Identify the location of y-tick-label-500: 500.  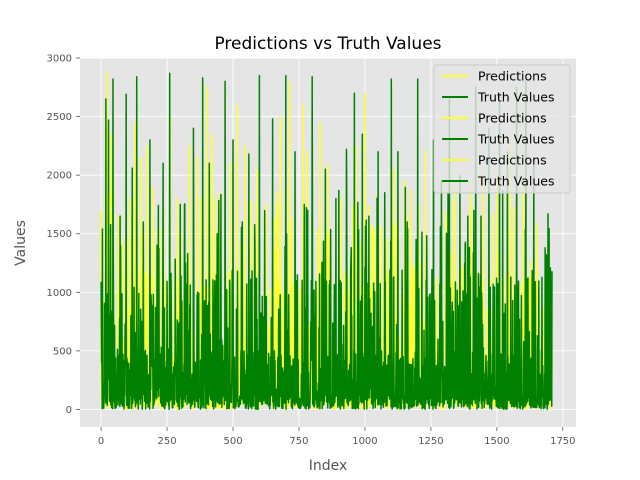
(62, 351).